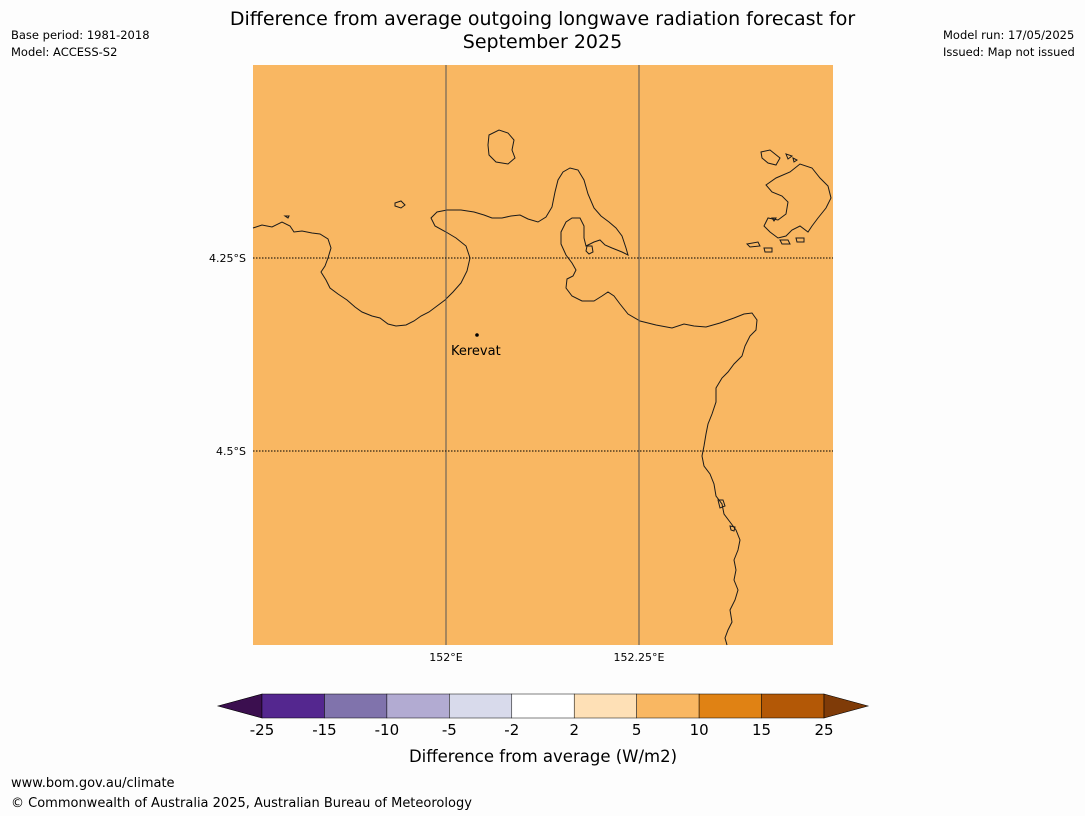  I want to click on kerevat-marker, so click(477, 335).